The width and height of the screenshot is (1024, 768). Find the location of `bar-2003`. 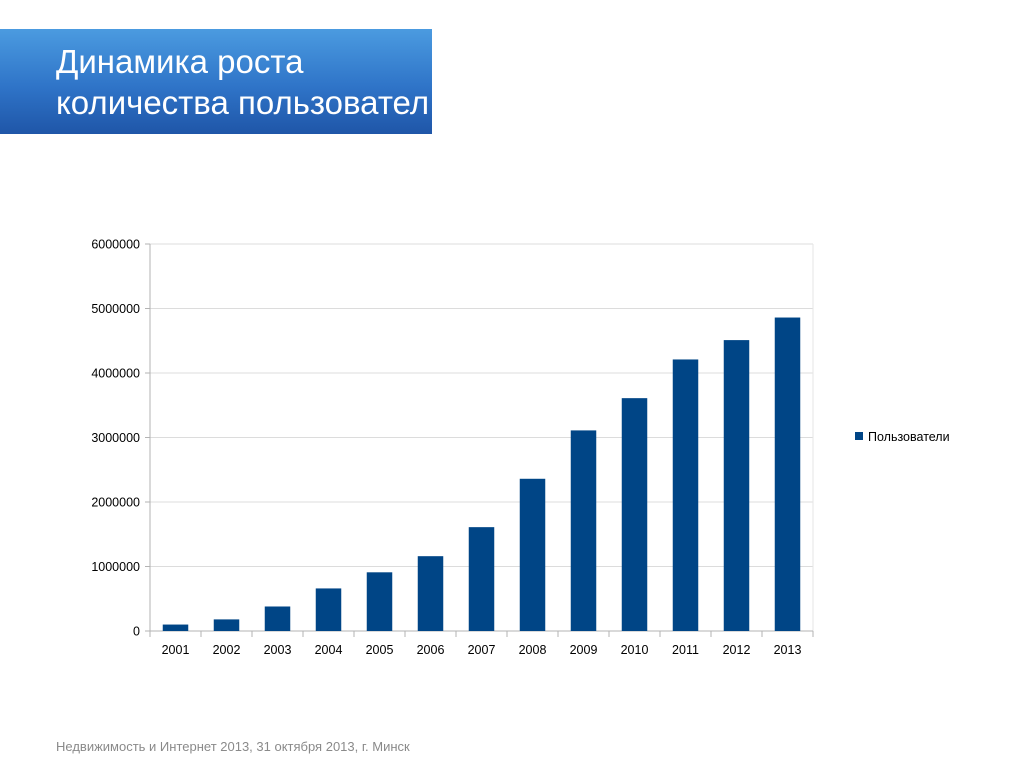

bar-2003 is located at coordinates (277, 618).